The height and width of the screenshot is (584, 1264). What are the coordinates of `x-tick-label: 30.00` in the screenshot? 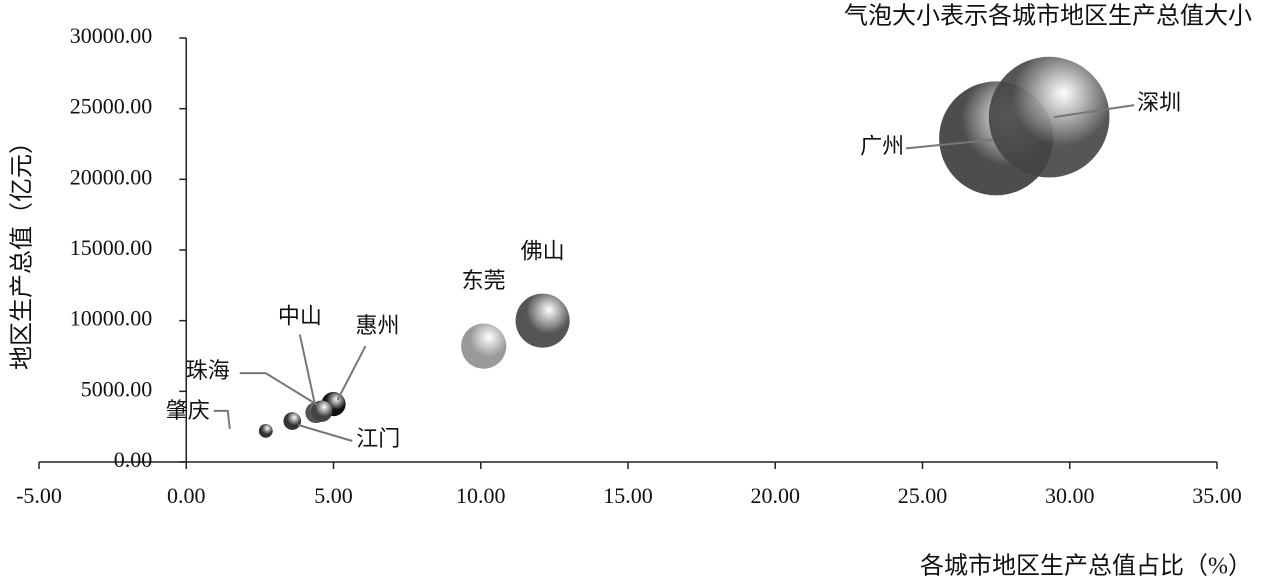 It's located at (1070, 495).